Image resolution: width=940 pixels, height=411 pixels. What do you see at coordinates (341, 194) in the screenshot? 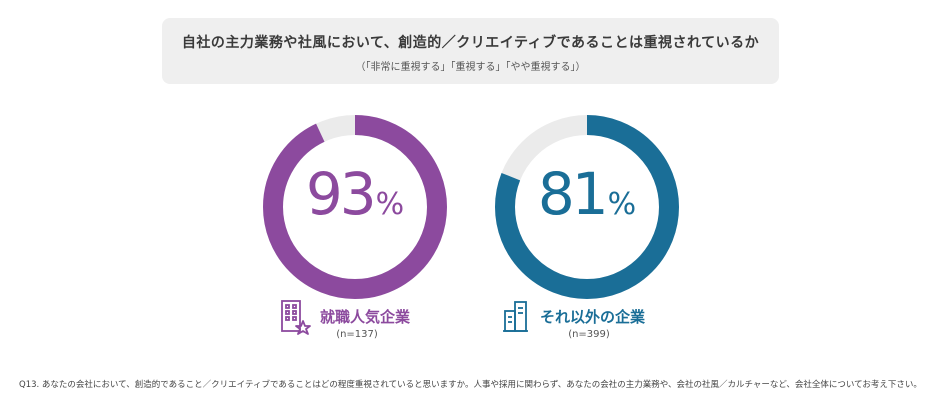
I see `gauge-value-number: 93` at bounding box center [341, 194].